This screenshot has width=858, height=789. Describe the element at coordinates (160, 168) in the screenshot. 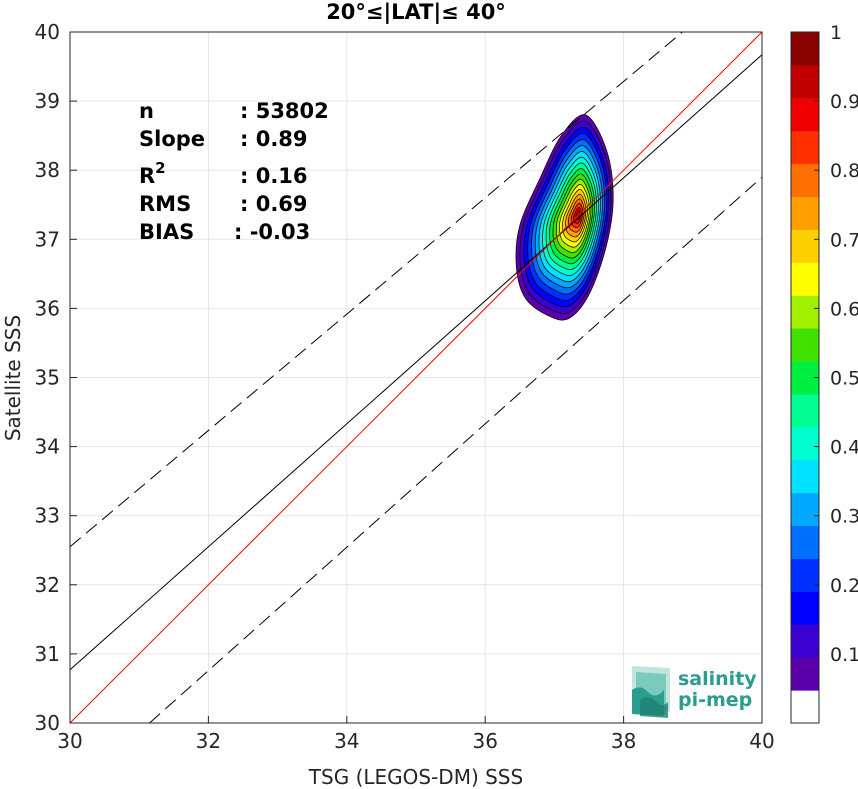

I see `stat-r2-sup: 2` at that location.